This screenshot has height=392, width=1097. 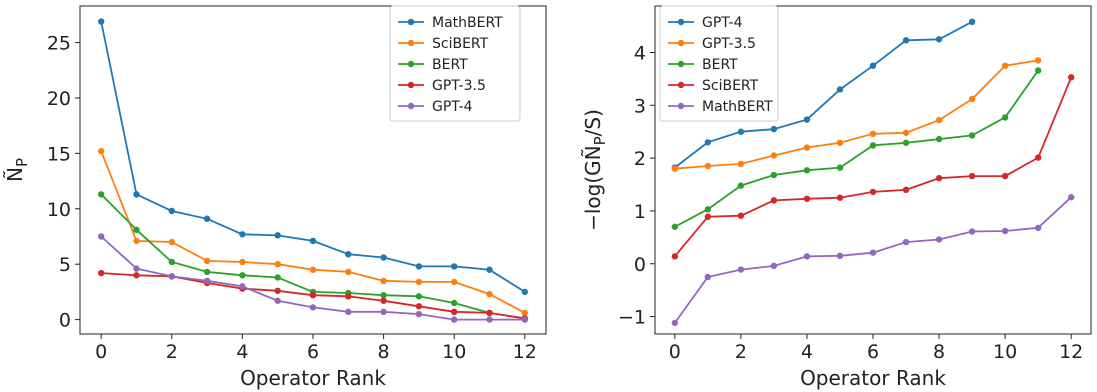 What do you see at coordinates (873, 352) in the screenshot?
I see `x-tick-label: 6` at bounding box center [873, 352].